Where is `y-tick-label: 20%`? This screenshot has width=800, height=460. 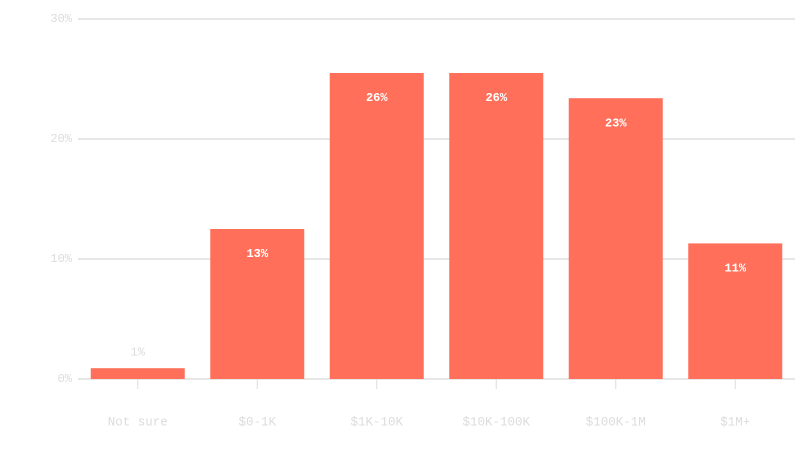 y-tick-label: 20% is located at coordinates (61, 139).